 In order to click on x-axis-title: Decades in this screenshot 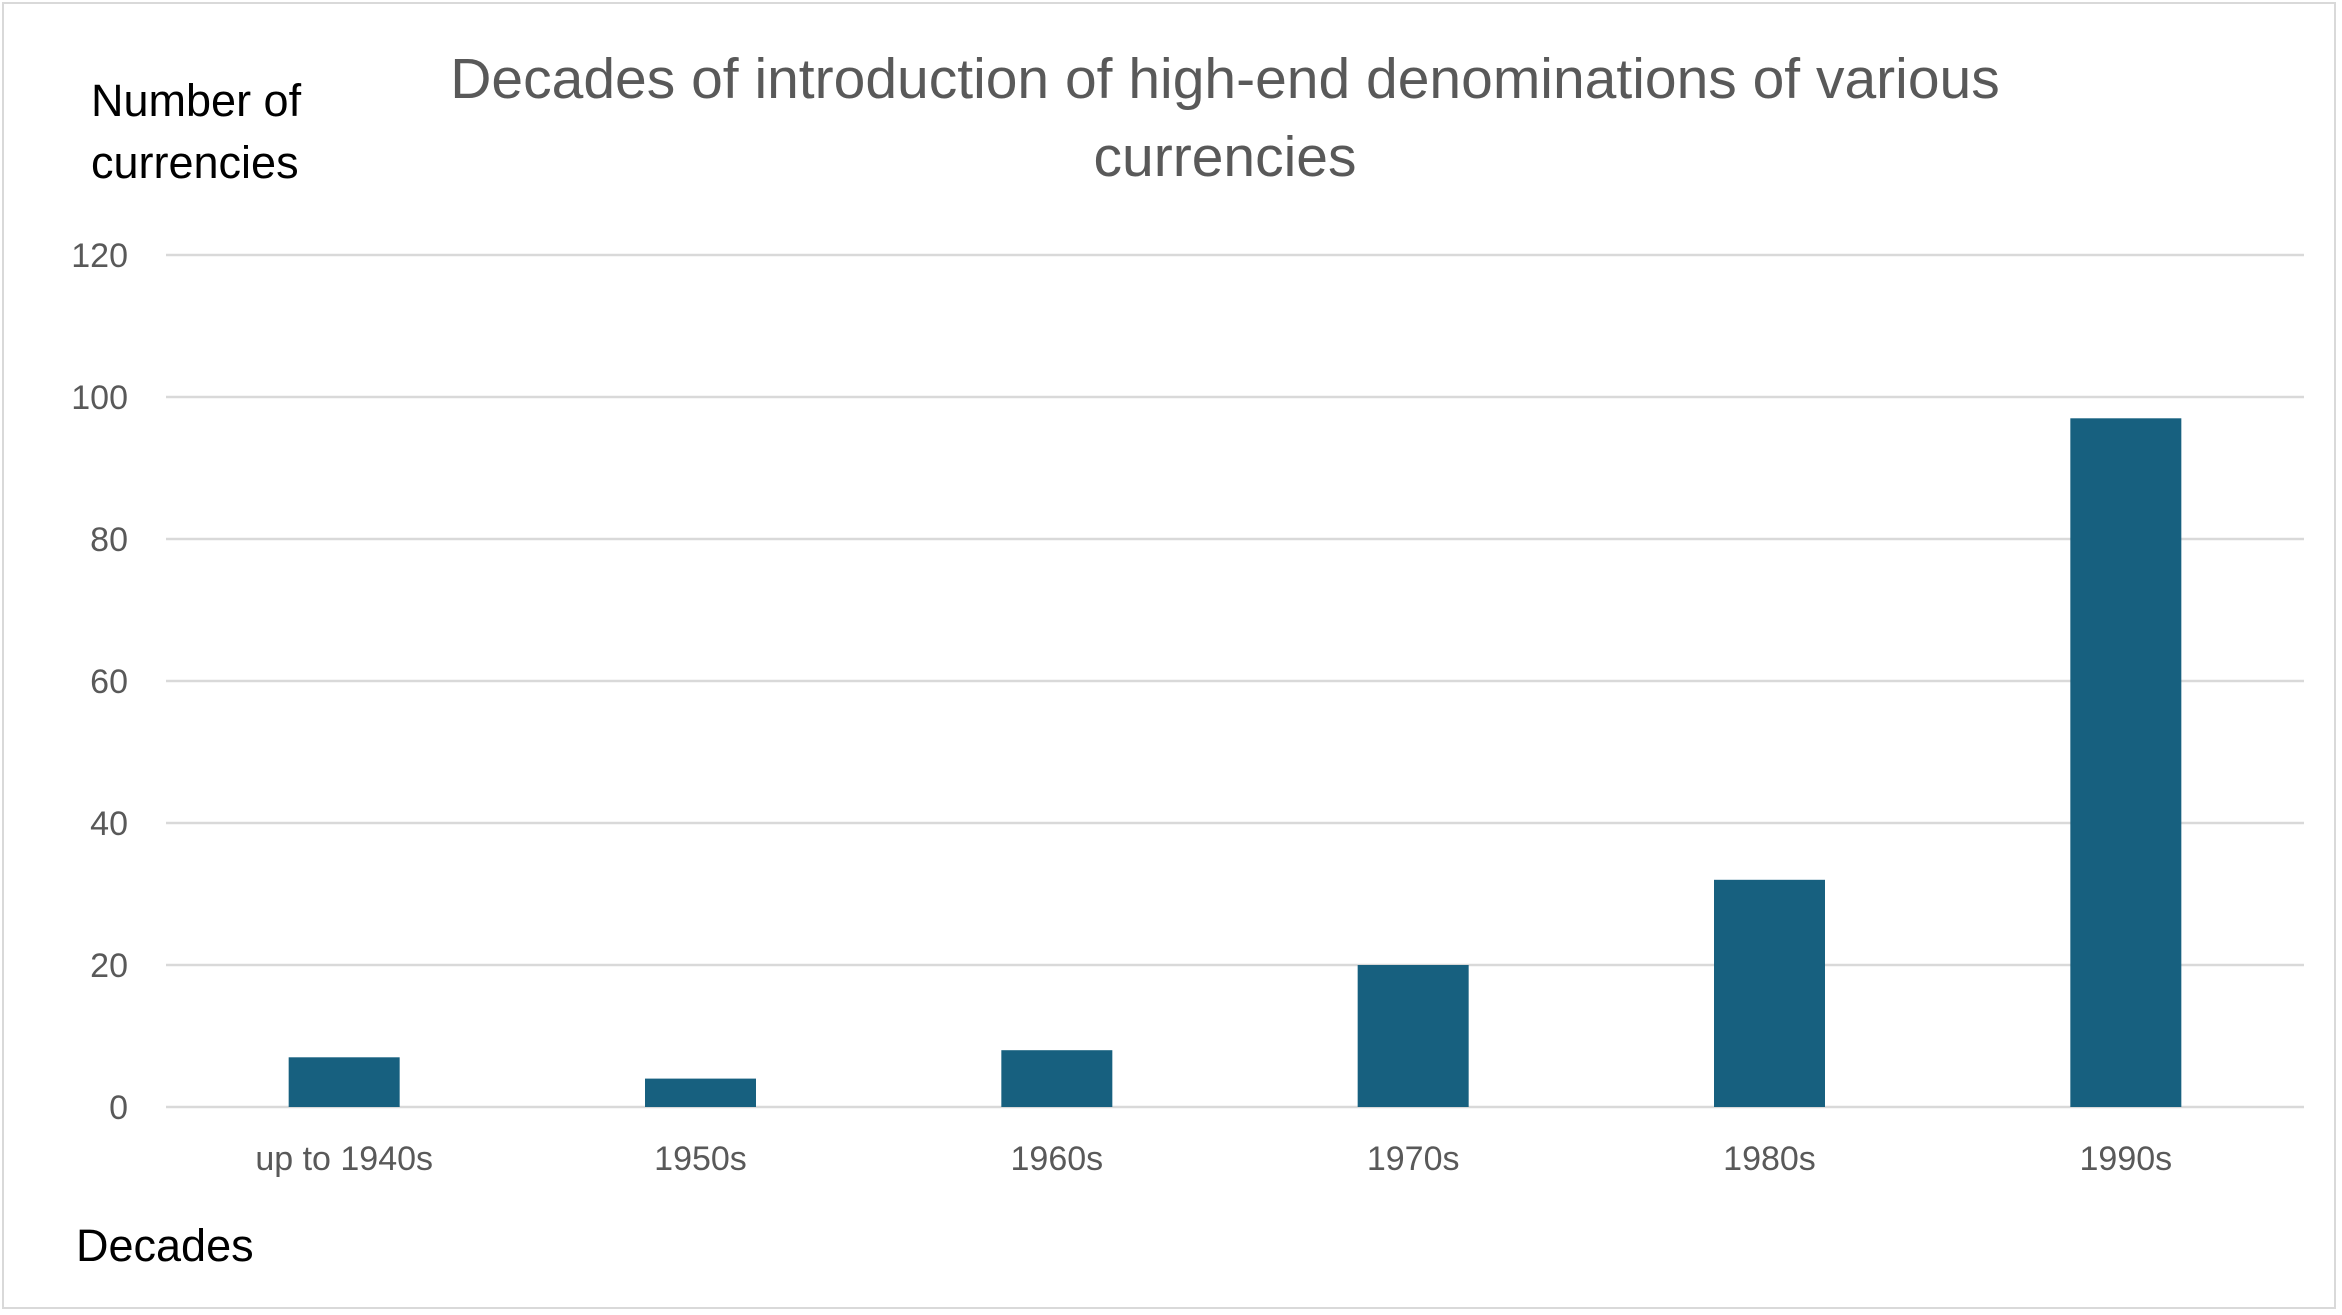, I will do `click(165, 1245)`.